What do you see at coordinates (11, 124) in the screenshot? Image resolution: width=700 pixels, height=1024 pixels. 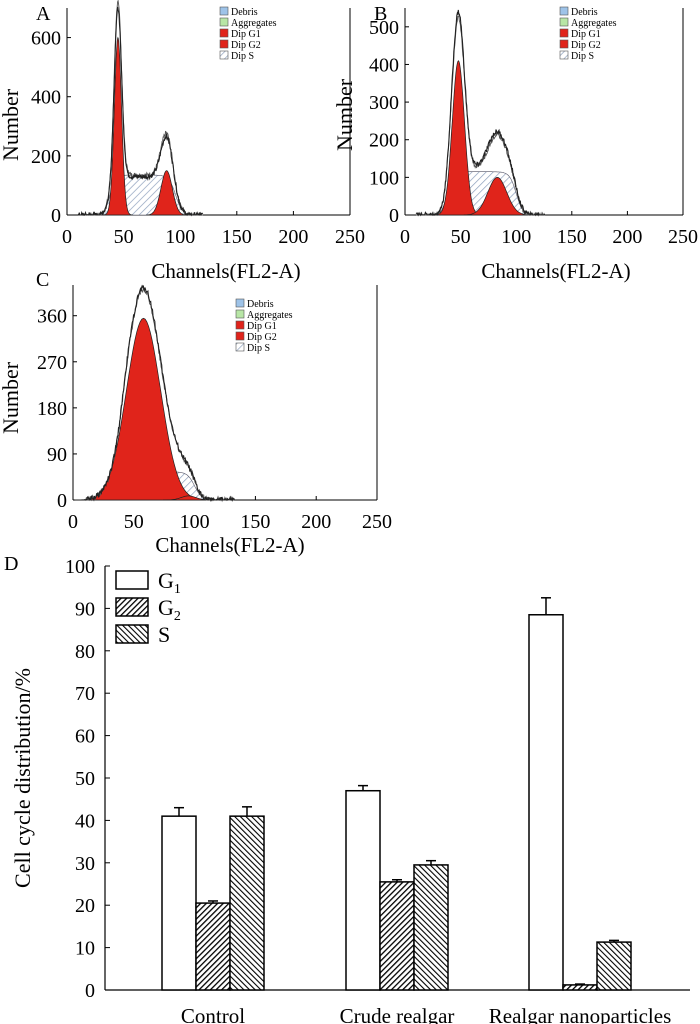 I see `y-axis-label-a: Number` at bounding box center [11, 124].